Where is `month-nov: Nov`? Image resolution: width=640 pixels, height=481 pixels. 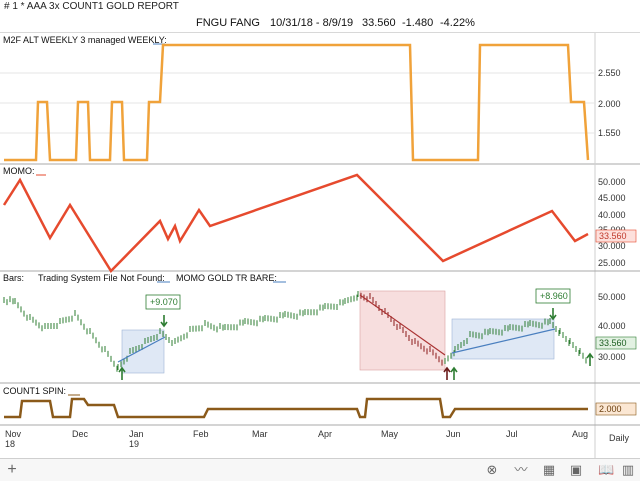 month-nov: Nov is located at coordinates (13, 434).